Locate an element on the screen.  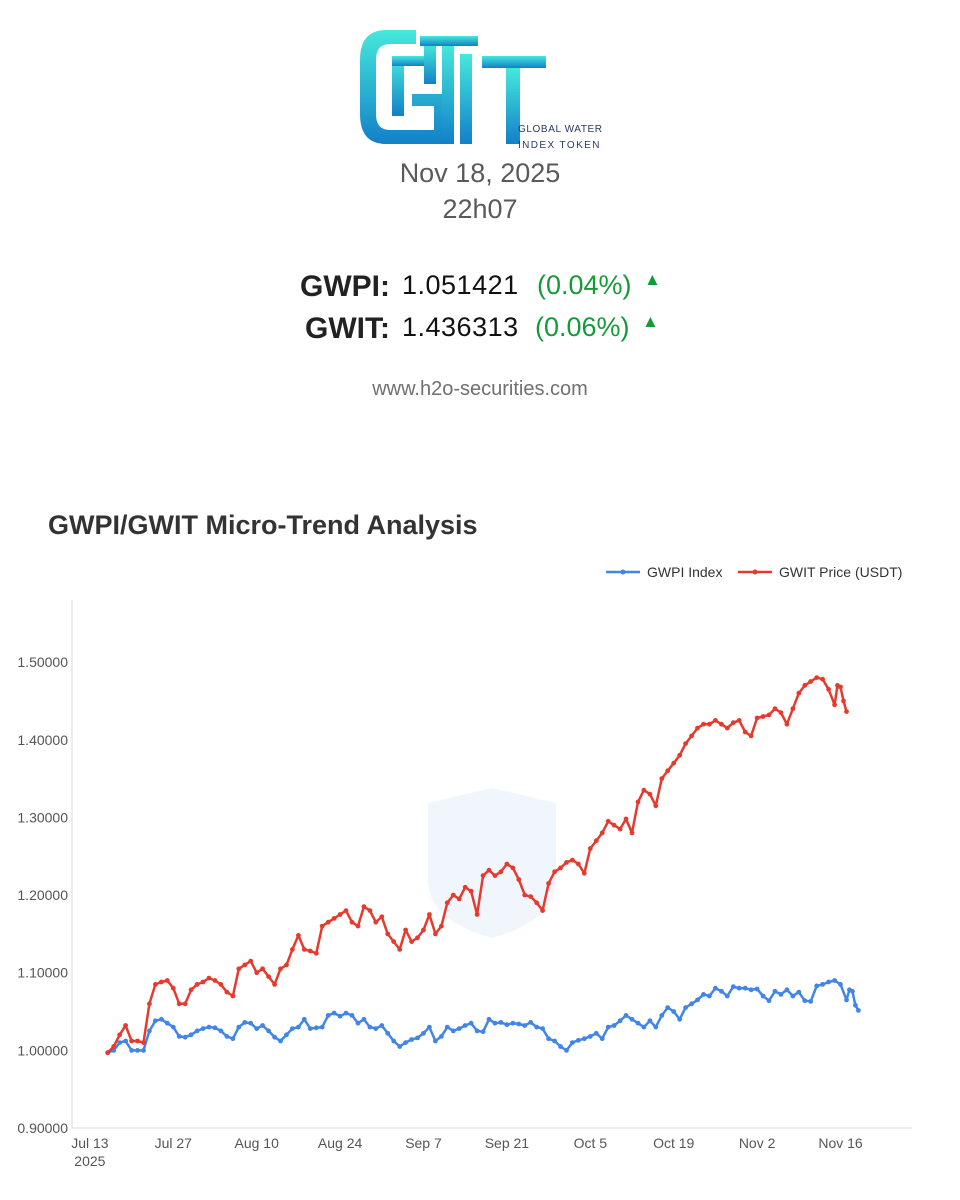
logo-mark is located at coordinates (453, 87).